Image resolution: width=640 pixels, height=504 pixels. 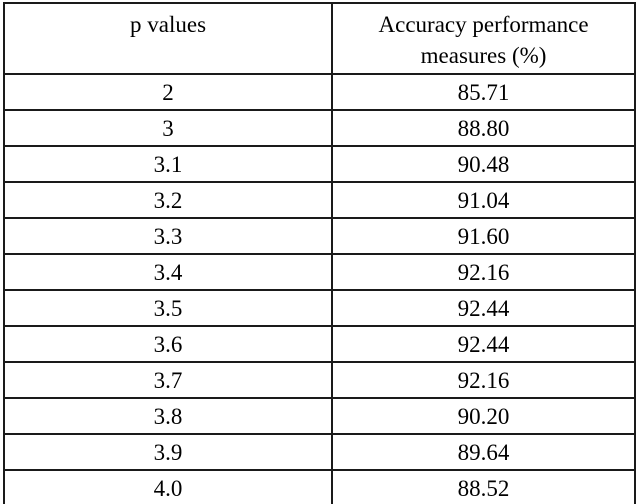 I want to click on p-value-cell: 3.8, so click(x=168, y=416).